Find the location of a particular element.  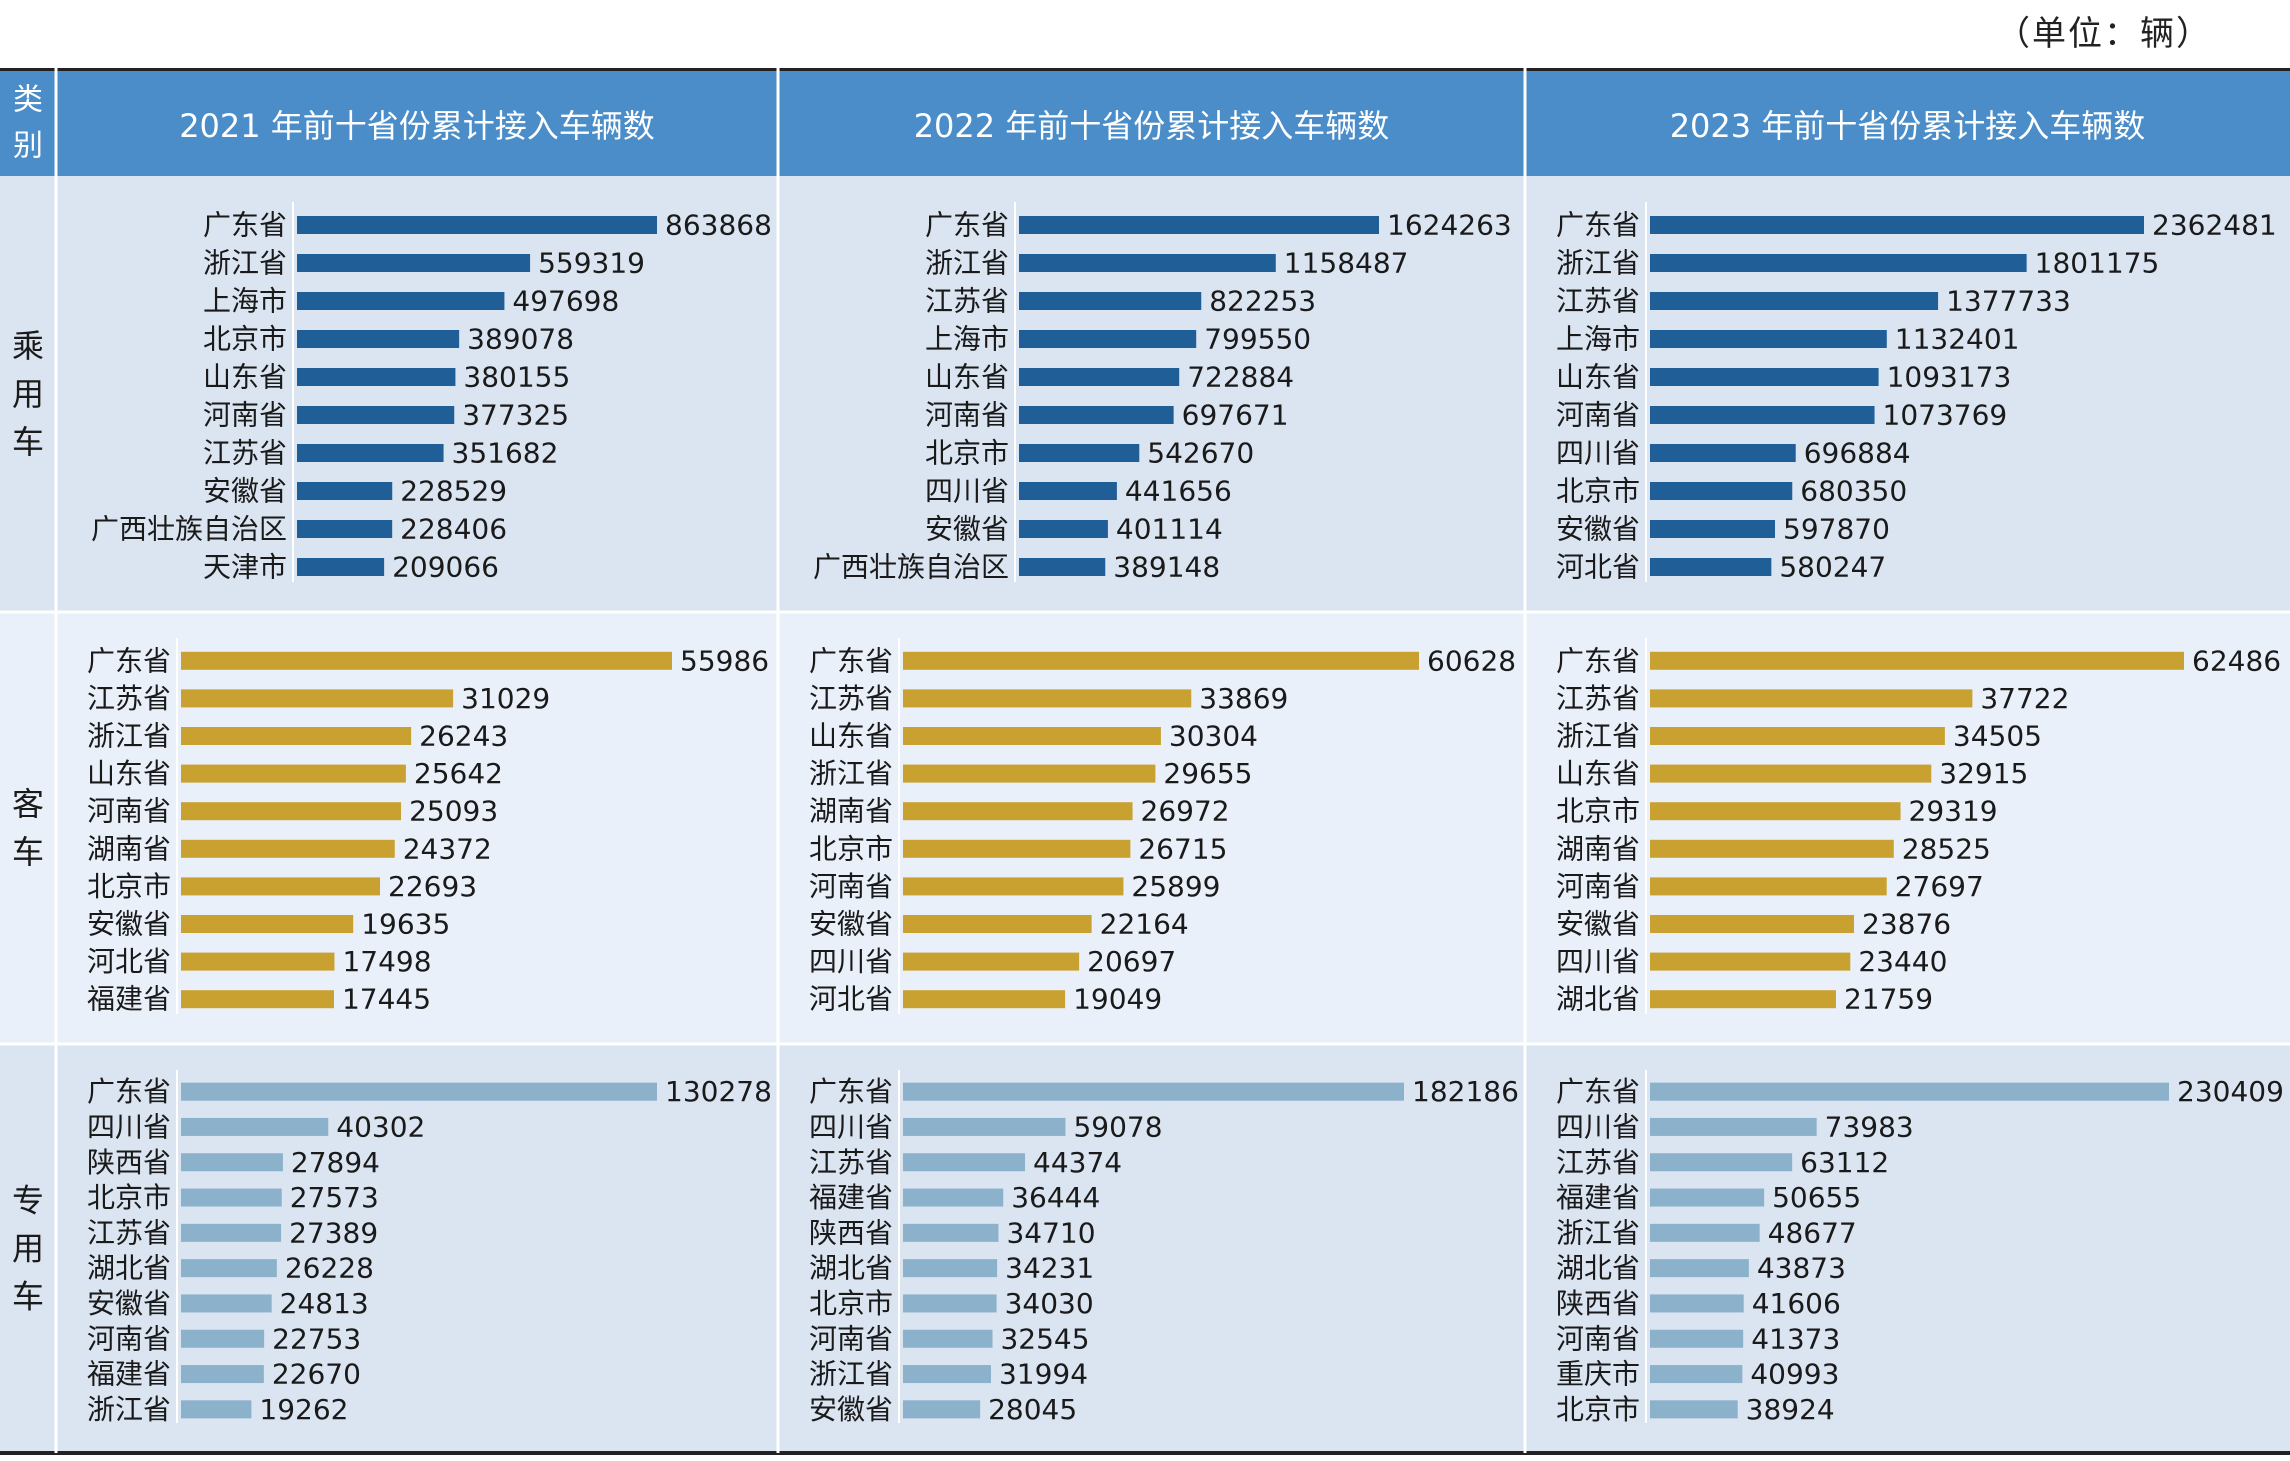

data-label: 38924 is located at coordinates (1790, 1409).